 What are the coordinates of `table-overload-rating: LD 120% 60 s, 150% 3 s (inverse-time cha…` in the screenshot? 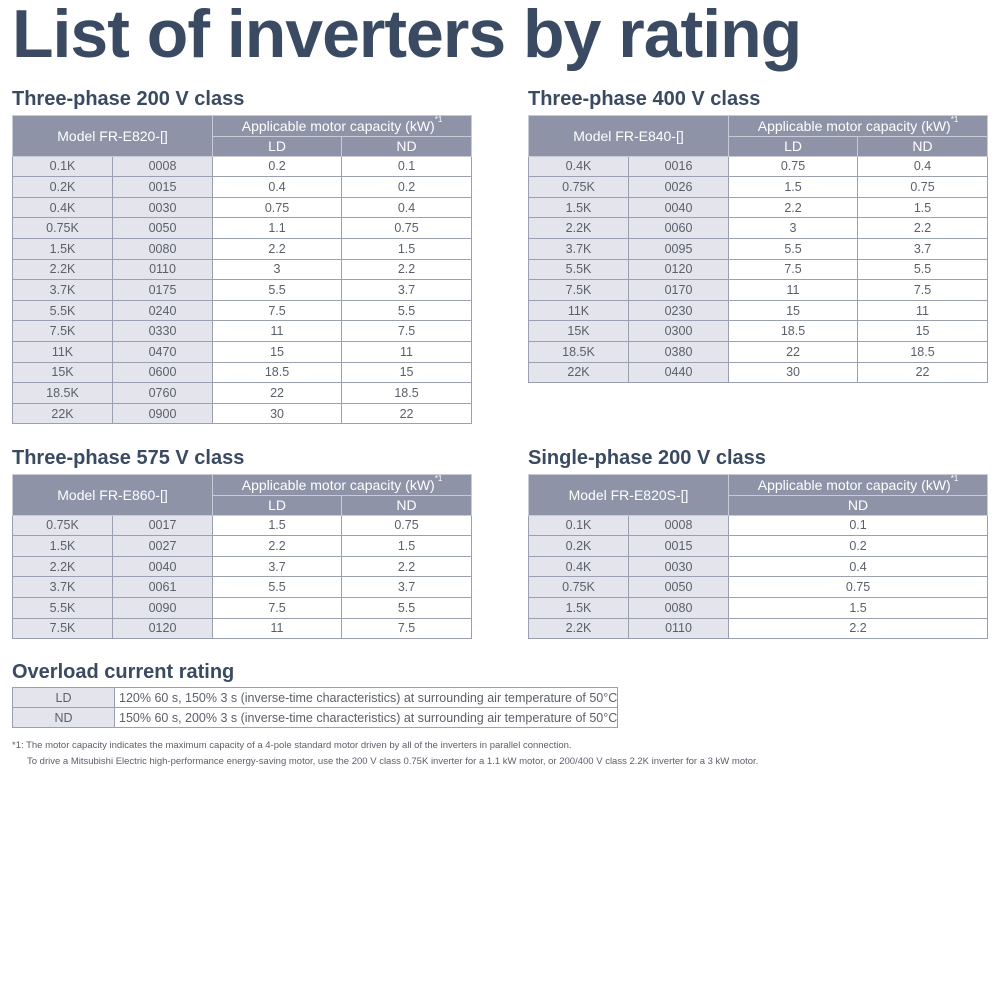 It's located at (315, 707).